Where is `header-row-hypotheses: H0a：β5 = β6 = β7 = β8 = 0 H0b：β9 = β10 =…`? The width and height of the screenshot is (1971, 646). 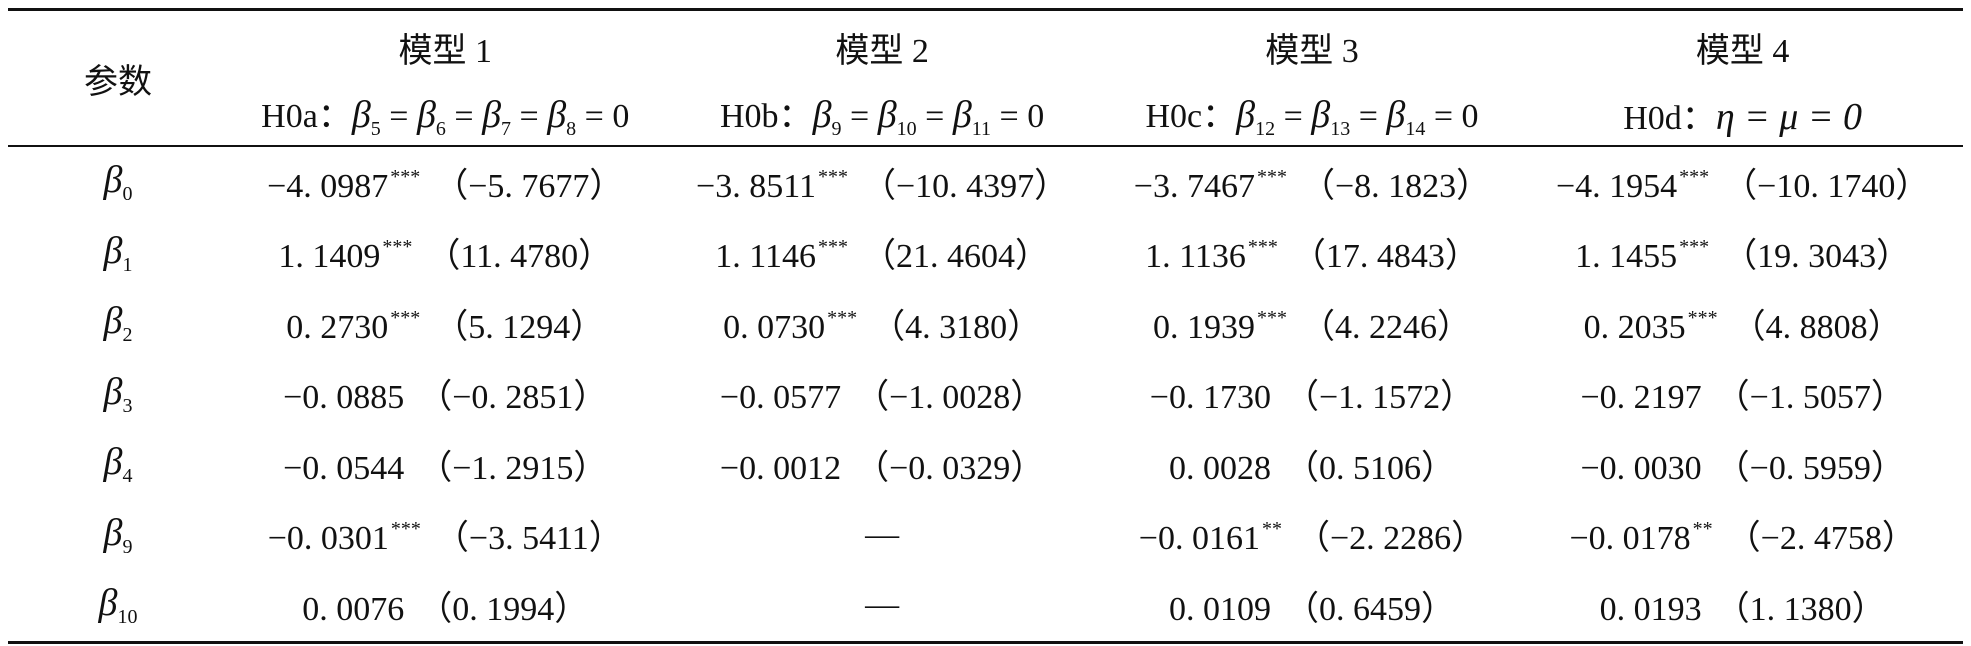 header-row-hypotheses: H0a：β5 = β6 = β7 = β8 = 0 H0b：β9 = β10 =… is located at coordinates (985, 115).